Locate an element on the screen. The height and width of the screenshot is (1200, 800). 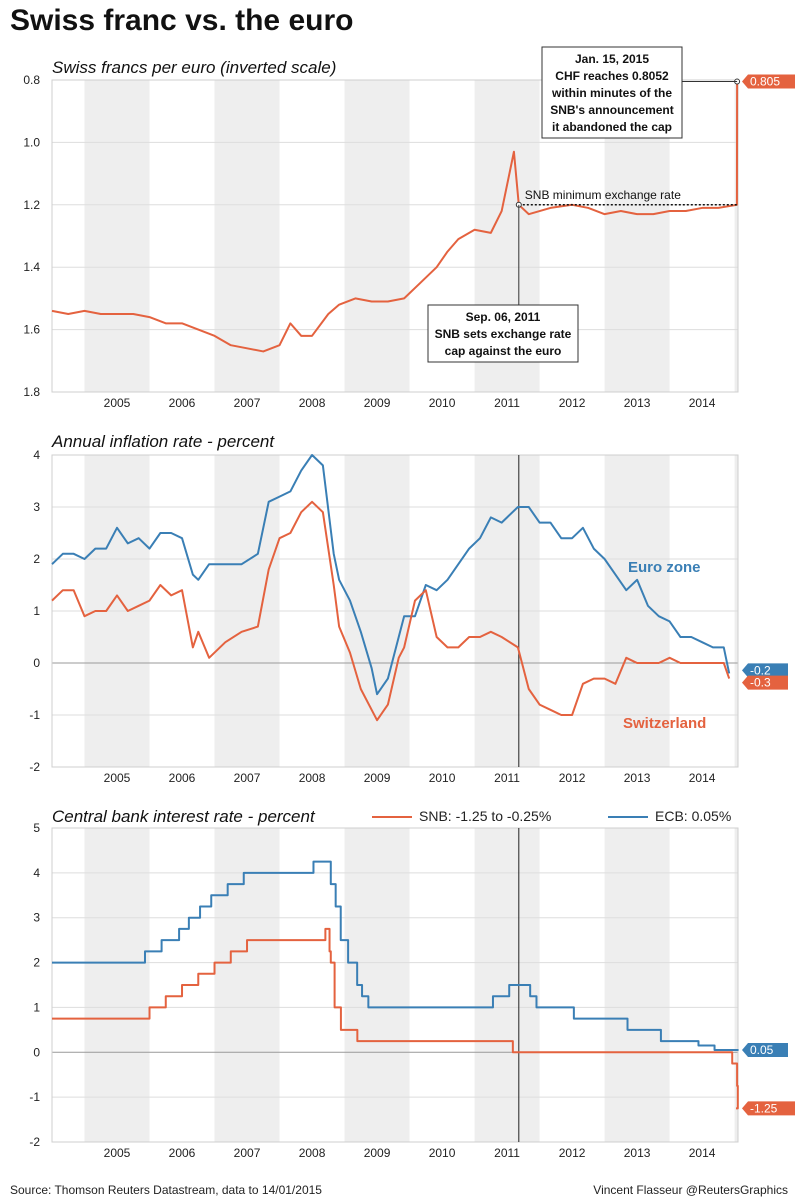
y-tick-label: 1.6 is located at coordinates (31, 330).